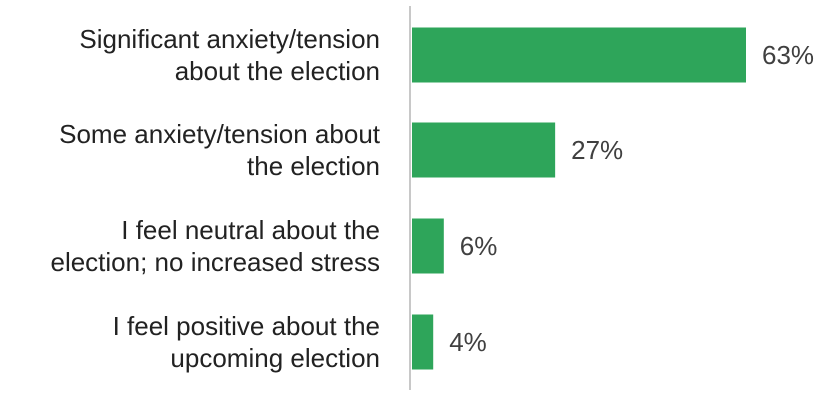  I want to click on value-label-1: 63%, so click(788, 55).